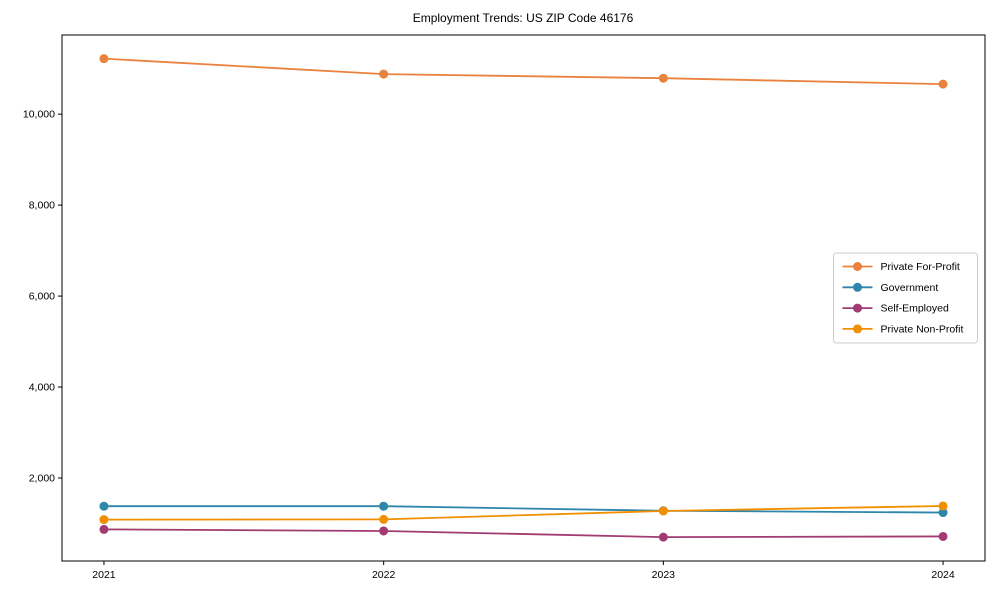  Describe the element at coordinates (664, 575) in the screenshot. I see `x-tick-label: 2023` at that location.